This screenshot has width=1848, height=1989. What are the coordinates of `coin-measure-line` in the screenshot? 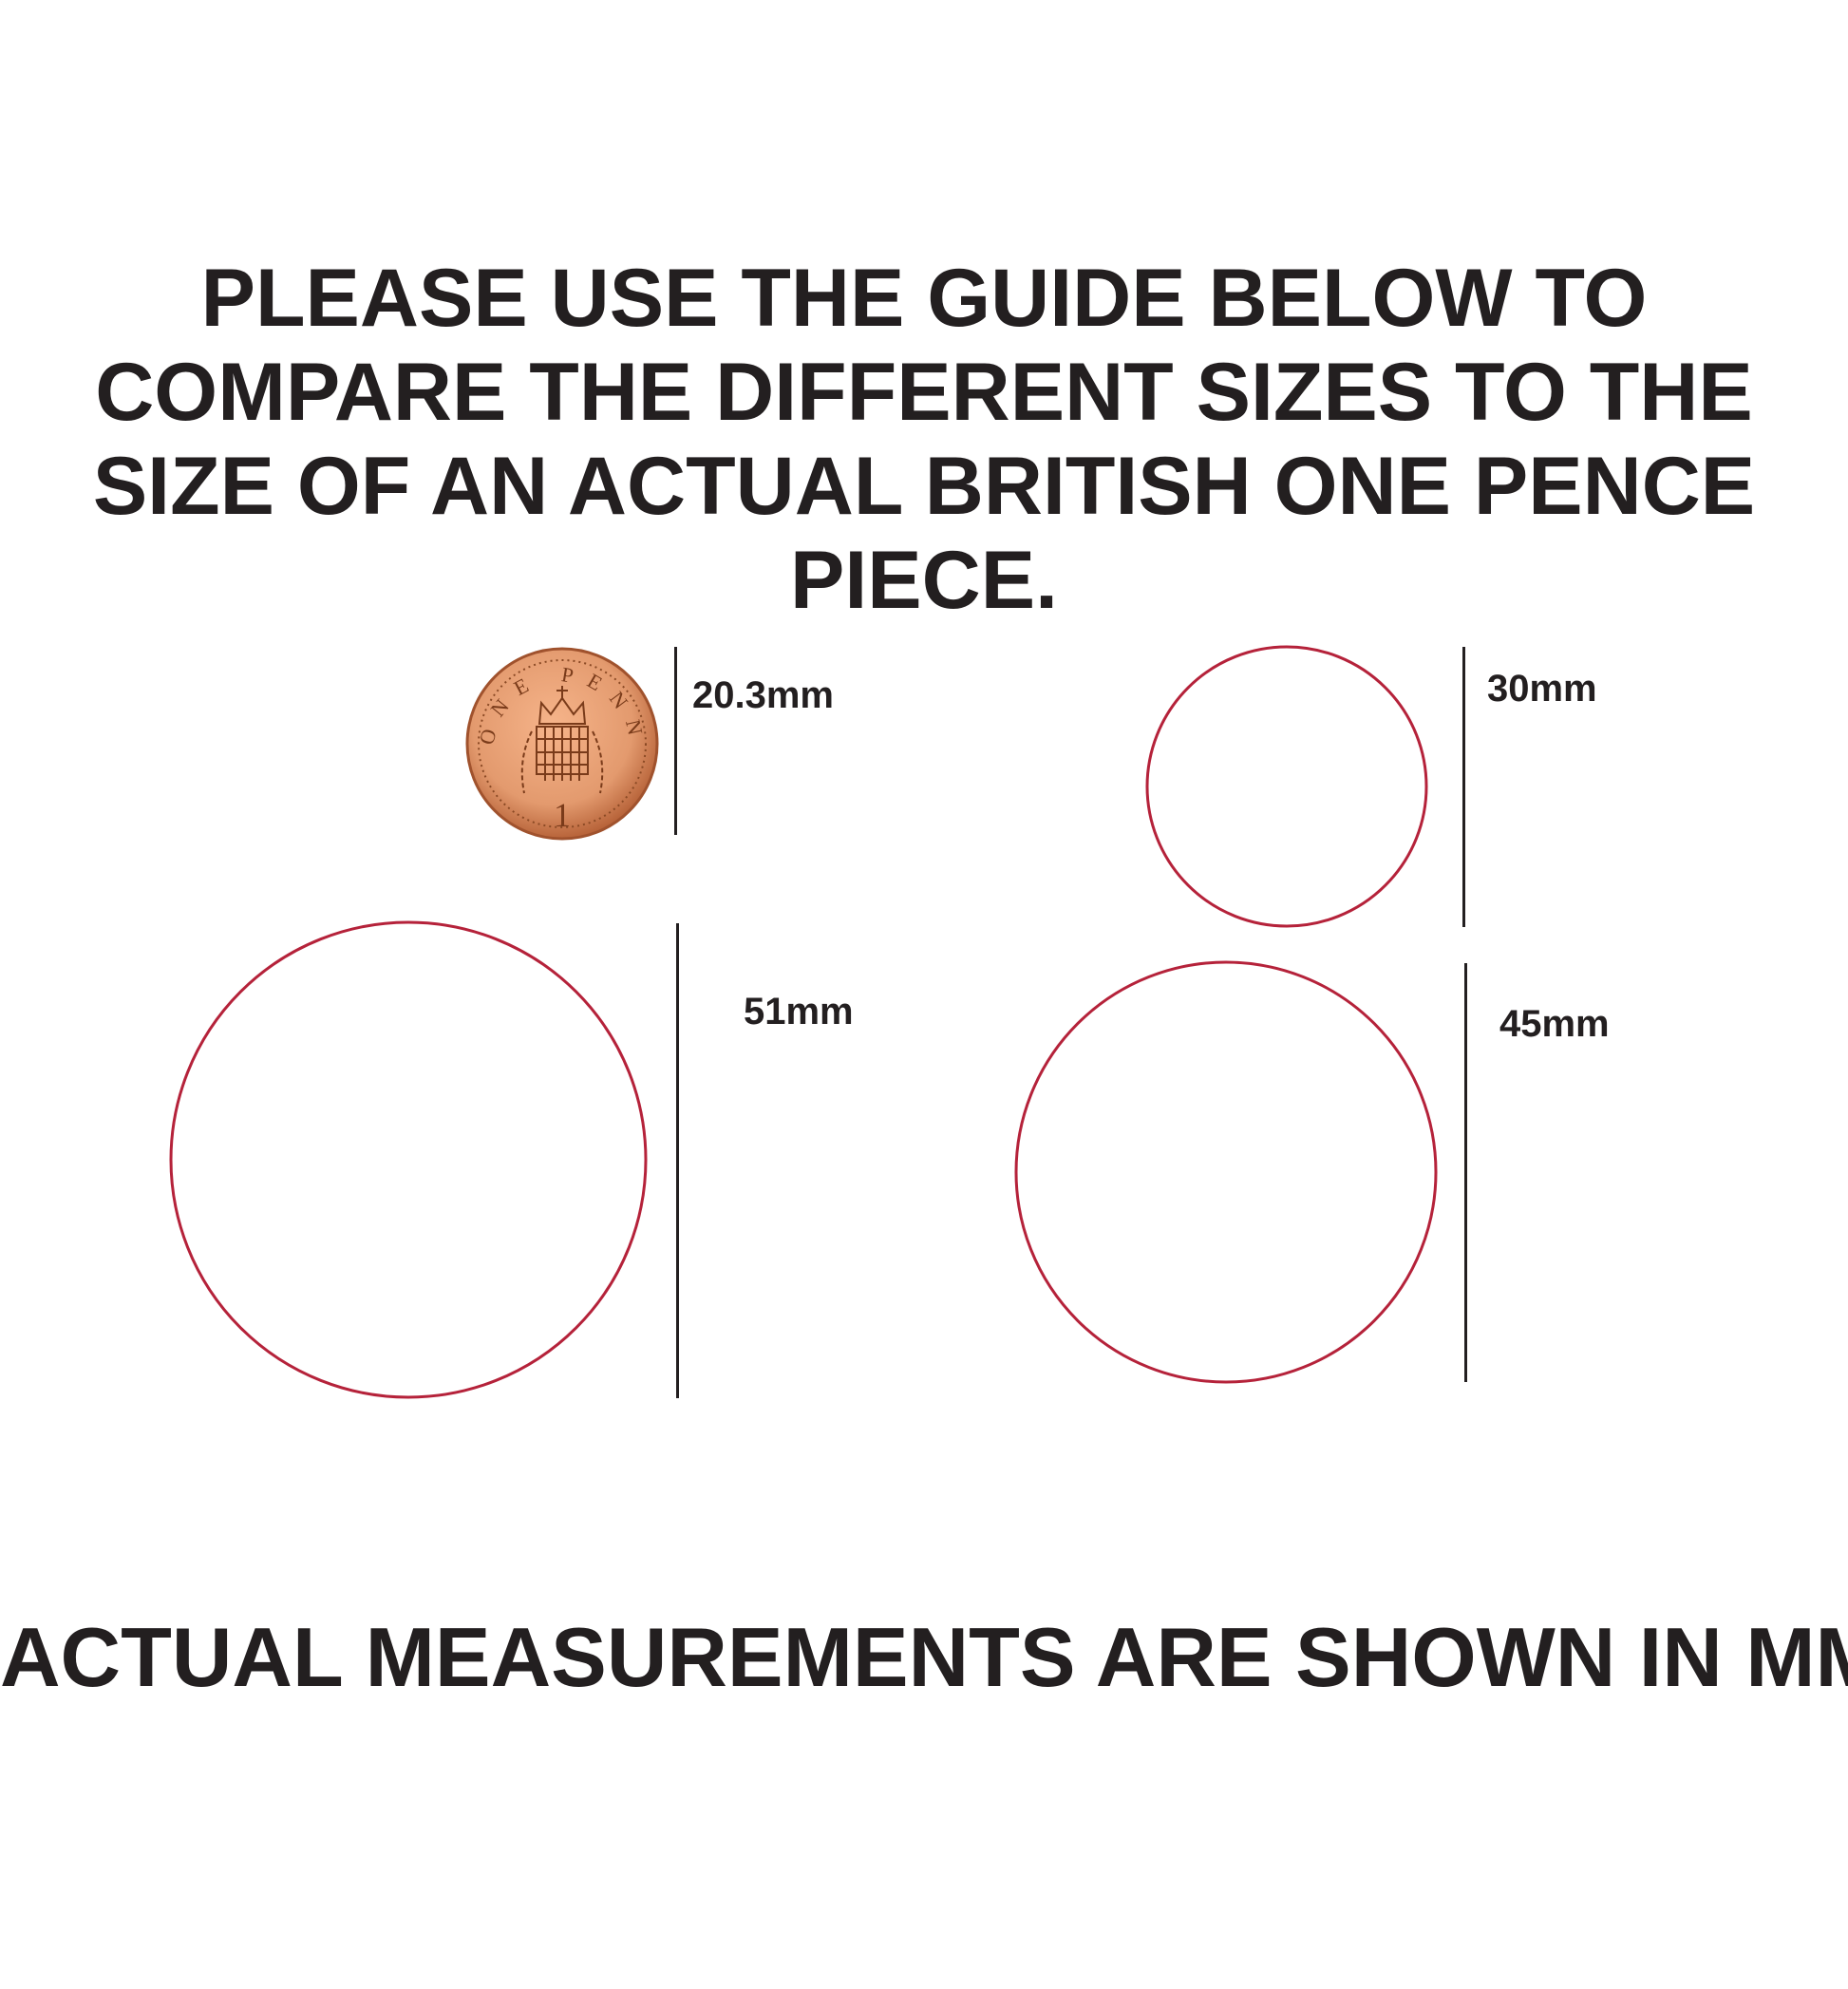 It's located at (675, 741).